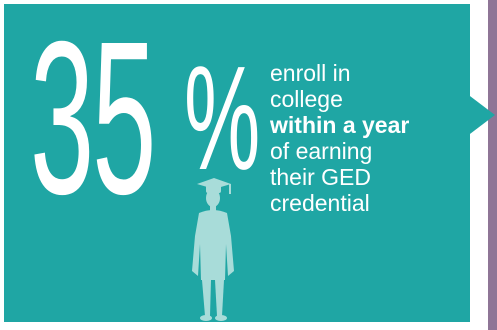 Image resolution: width=497 pixels, height=330 pixels. What do you see at coordinates (321, 151) in the screenshot?
I see `caption-line: of earning` at bounding box center [321, 151].